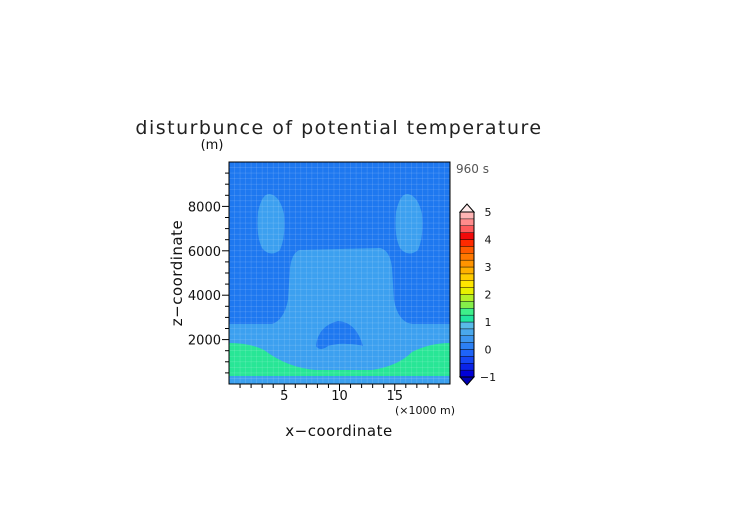 The image size is (752, 532). I want to click on colorbar-tick-label: −1, so click(488, 377).